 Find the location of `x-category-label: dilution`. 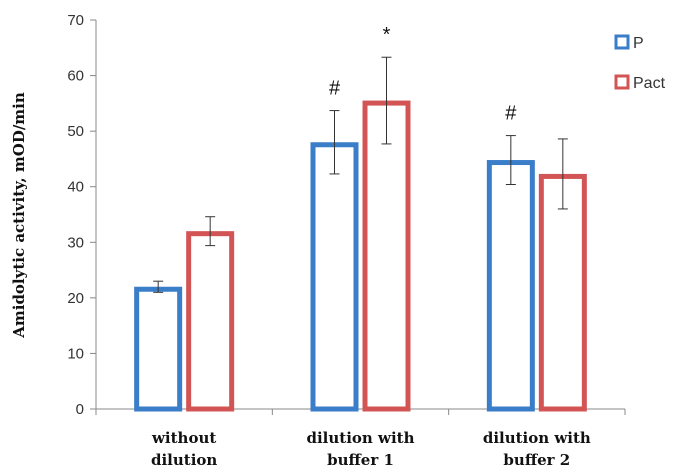

x-category-label: dilution is located at coordinates (184, 460).